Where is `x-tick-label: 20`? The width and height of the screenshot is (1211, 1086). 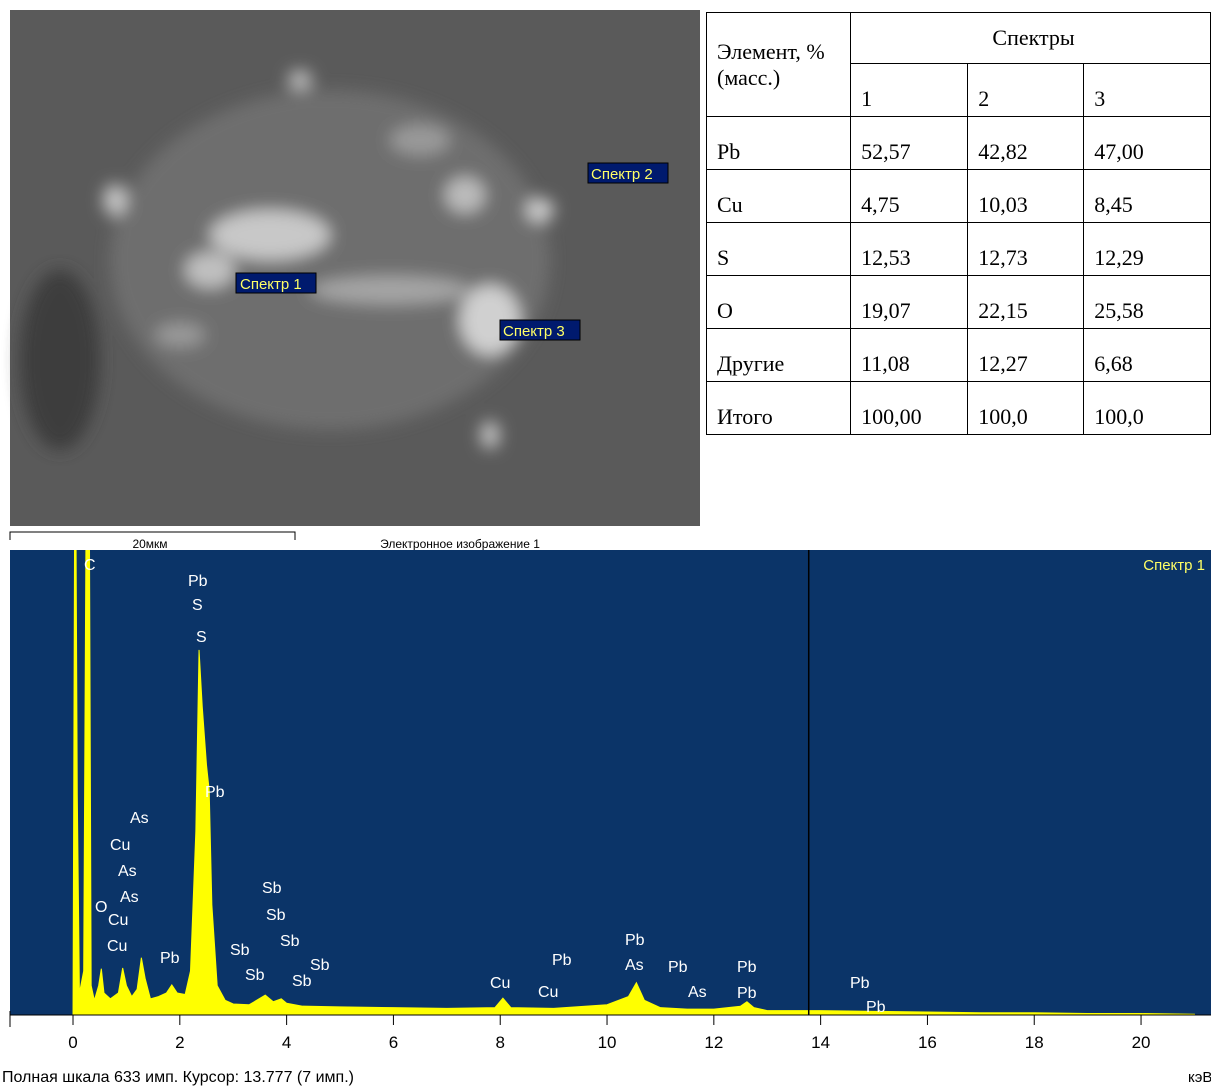 x-tick-label: 20 is located at coordinates (1141, 1042).